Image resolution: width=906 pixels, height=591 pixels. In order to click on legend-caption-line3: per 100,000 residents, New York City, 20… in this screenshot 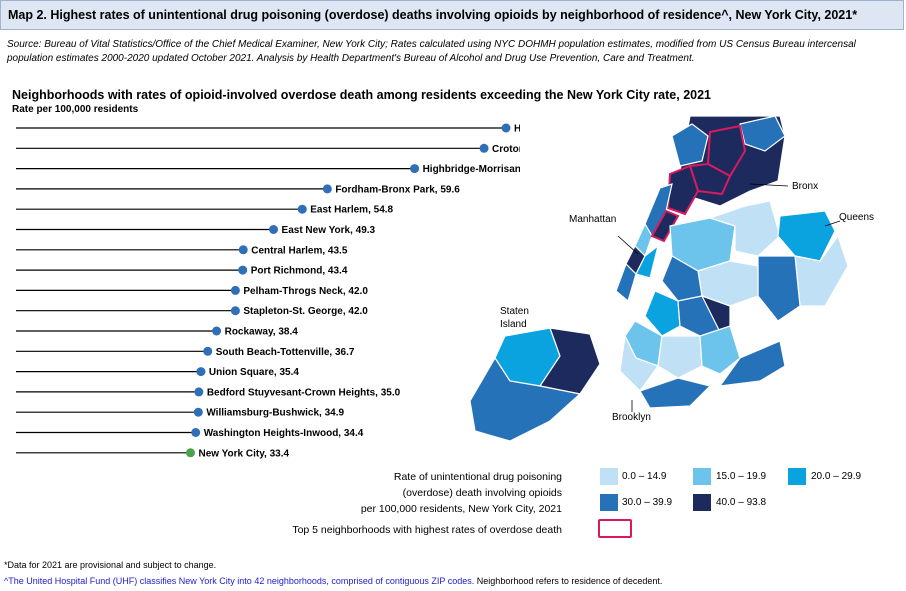, I will do `click(461, 509)`.